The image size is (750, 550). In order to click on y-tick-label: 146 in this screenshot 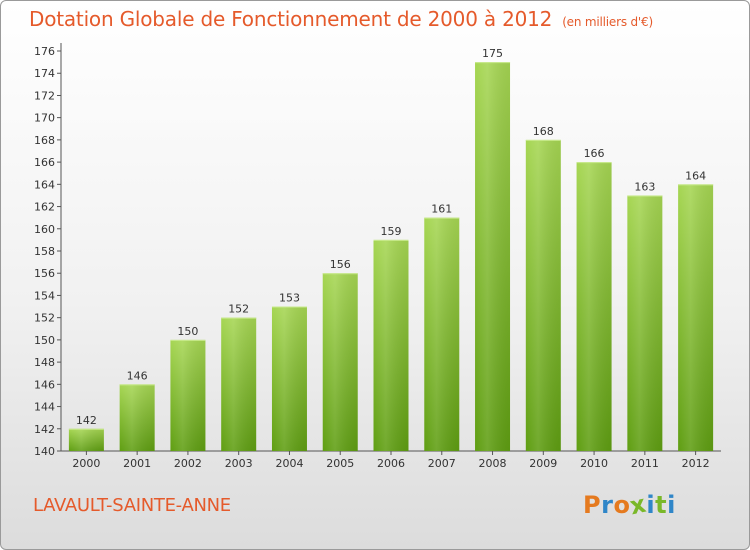, I will do `click(44, 384)`.